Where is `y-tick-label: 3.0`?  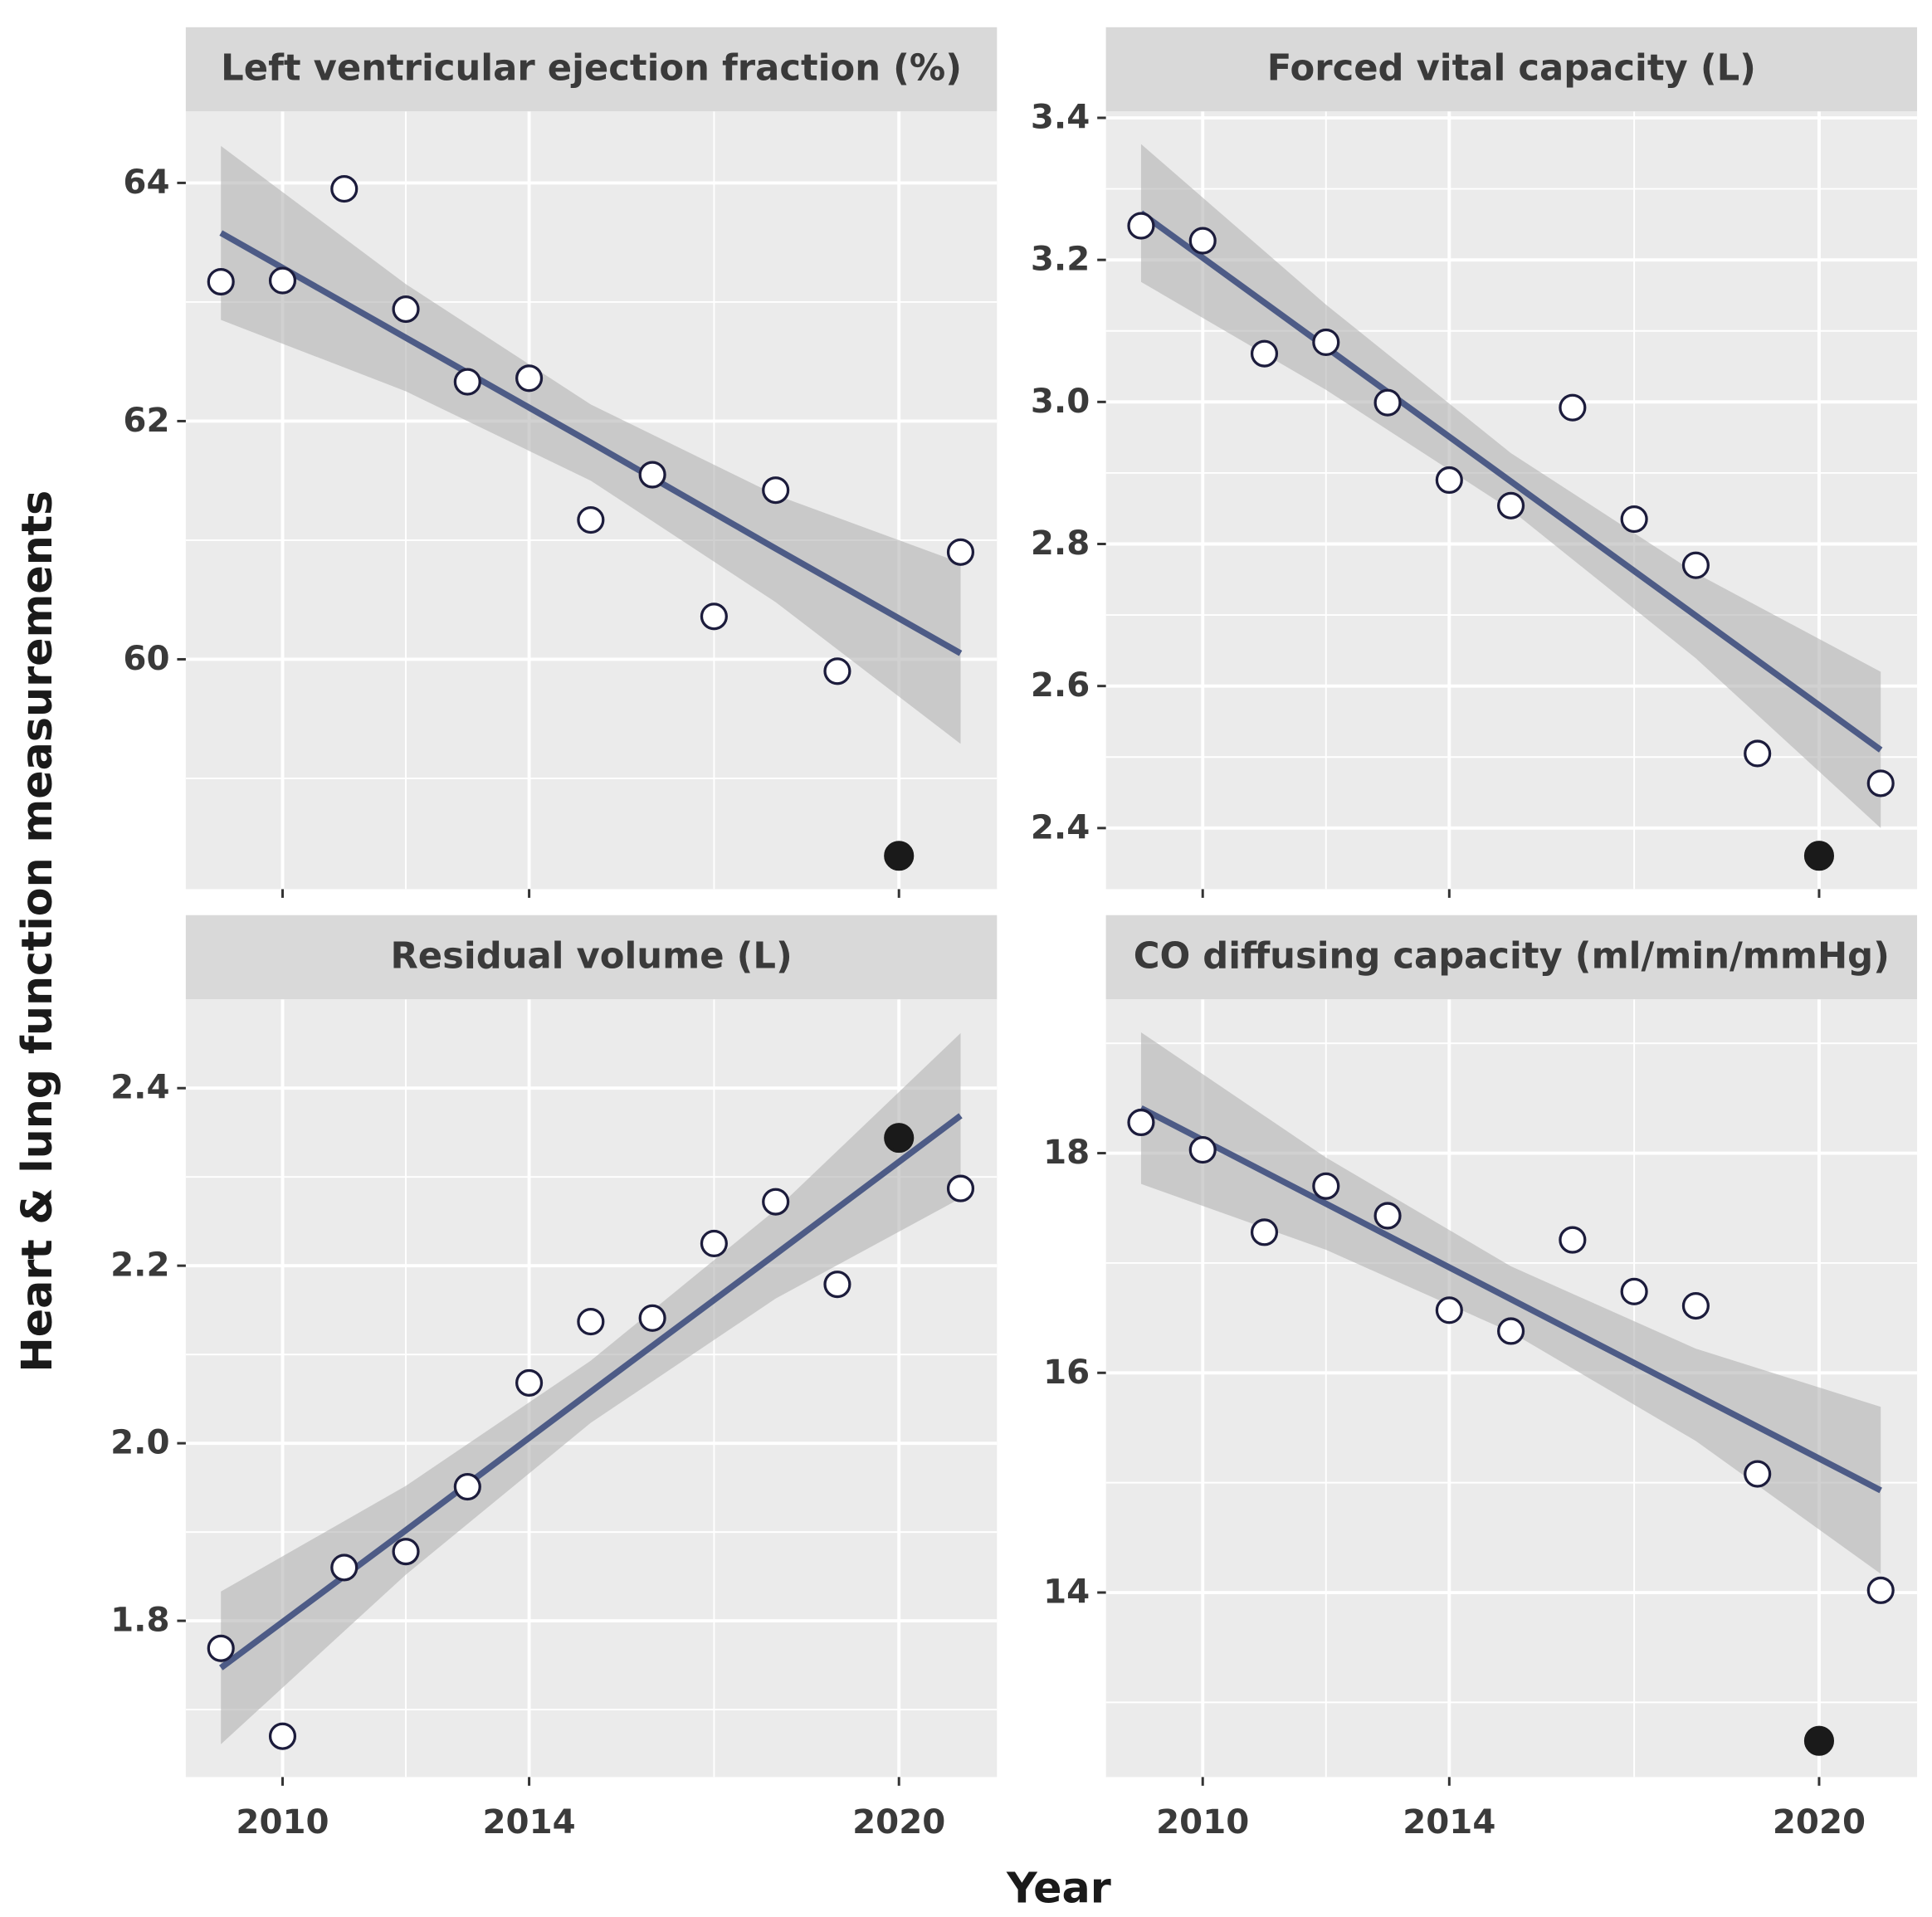
y-tick-label: 3.0 is located at coordinates (1060, 402).